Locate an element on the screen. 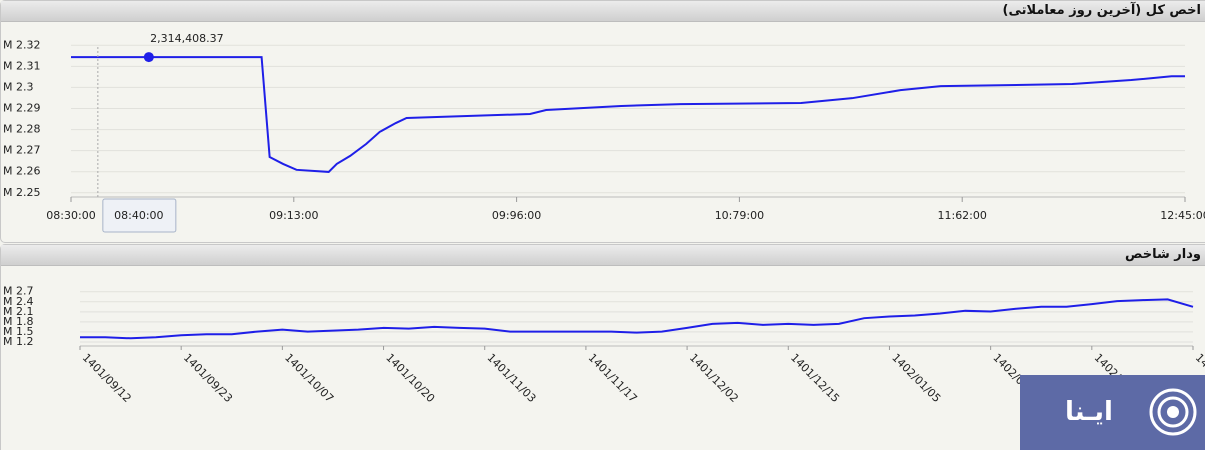  x-tick-label: 1401/12/15 is located at coordinates (815, 378).